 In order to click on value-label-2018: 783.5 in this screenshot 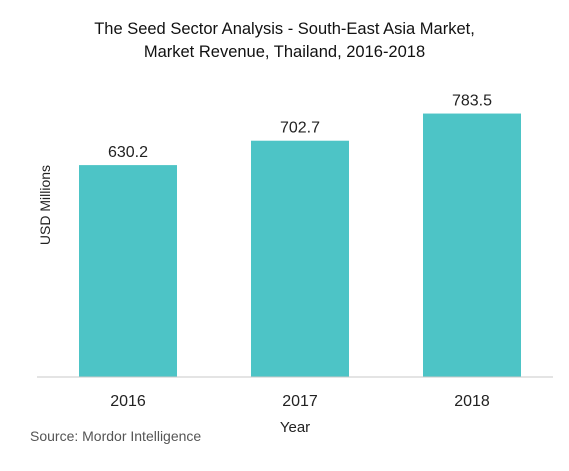, I will do `click(472, 101)`.